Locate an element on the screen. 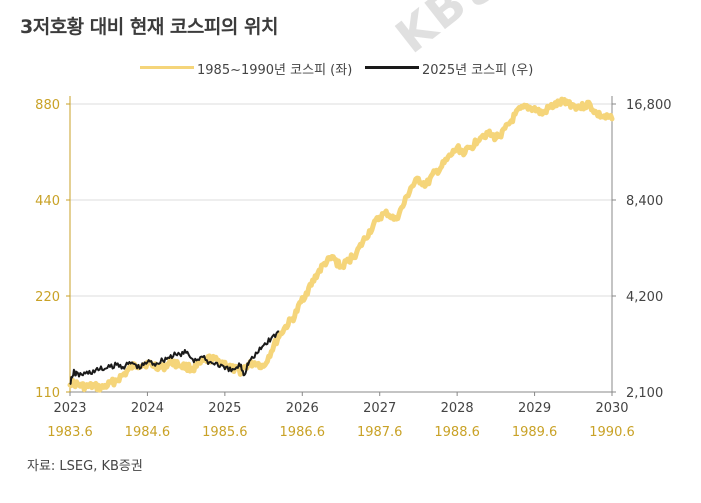 This screenshot has height=503, width=701. x-tick-label-top: 2027 is located at coordinates (379, 408).